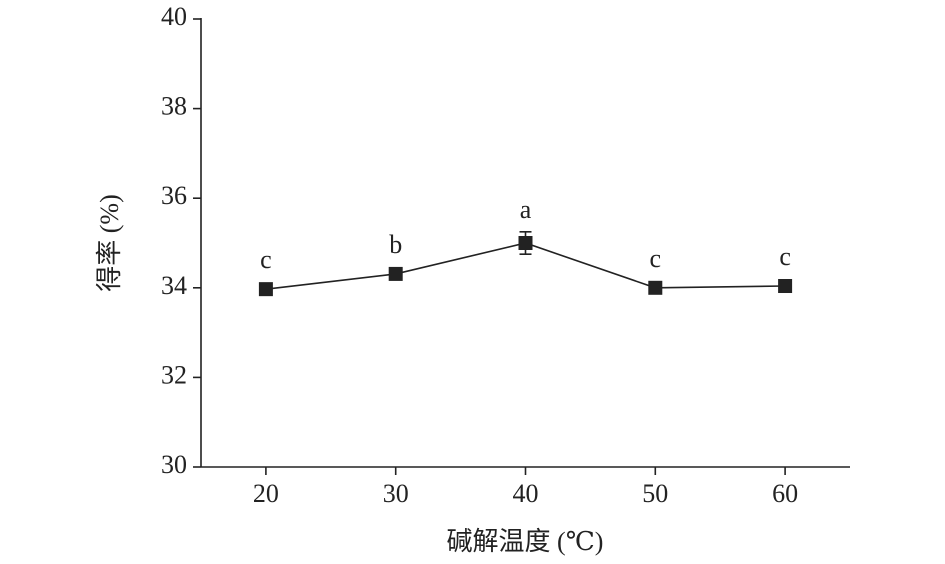 The image size is (945, 564). What do you see at coordinates (526, 493) in the screenshot?
I see `x-tick-label: 40` at bounding box center [526, 493].